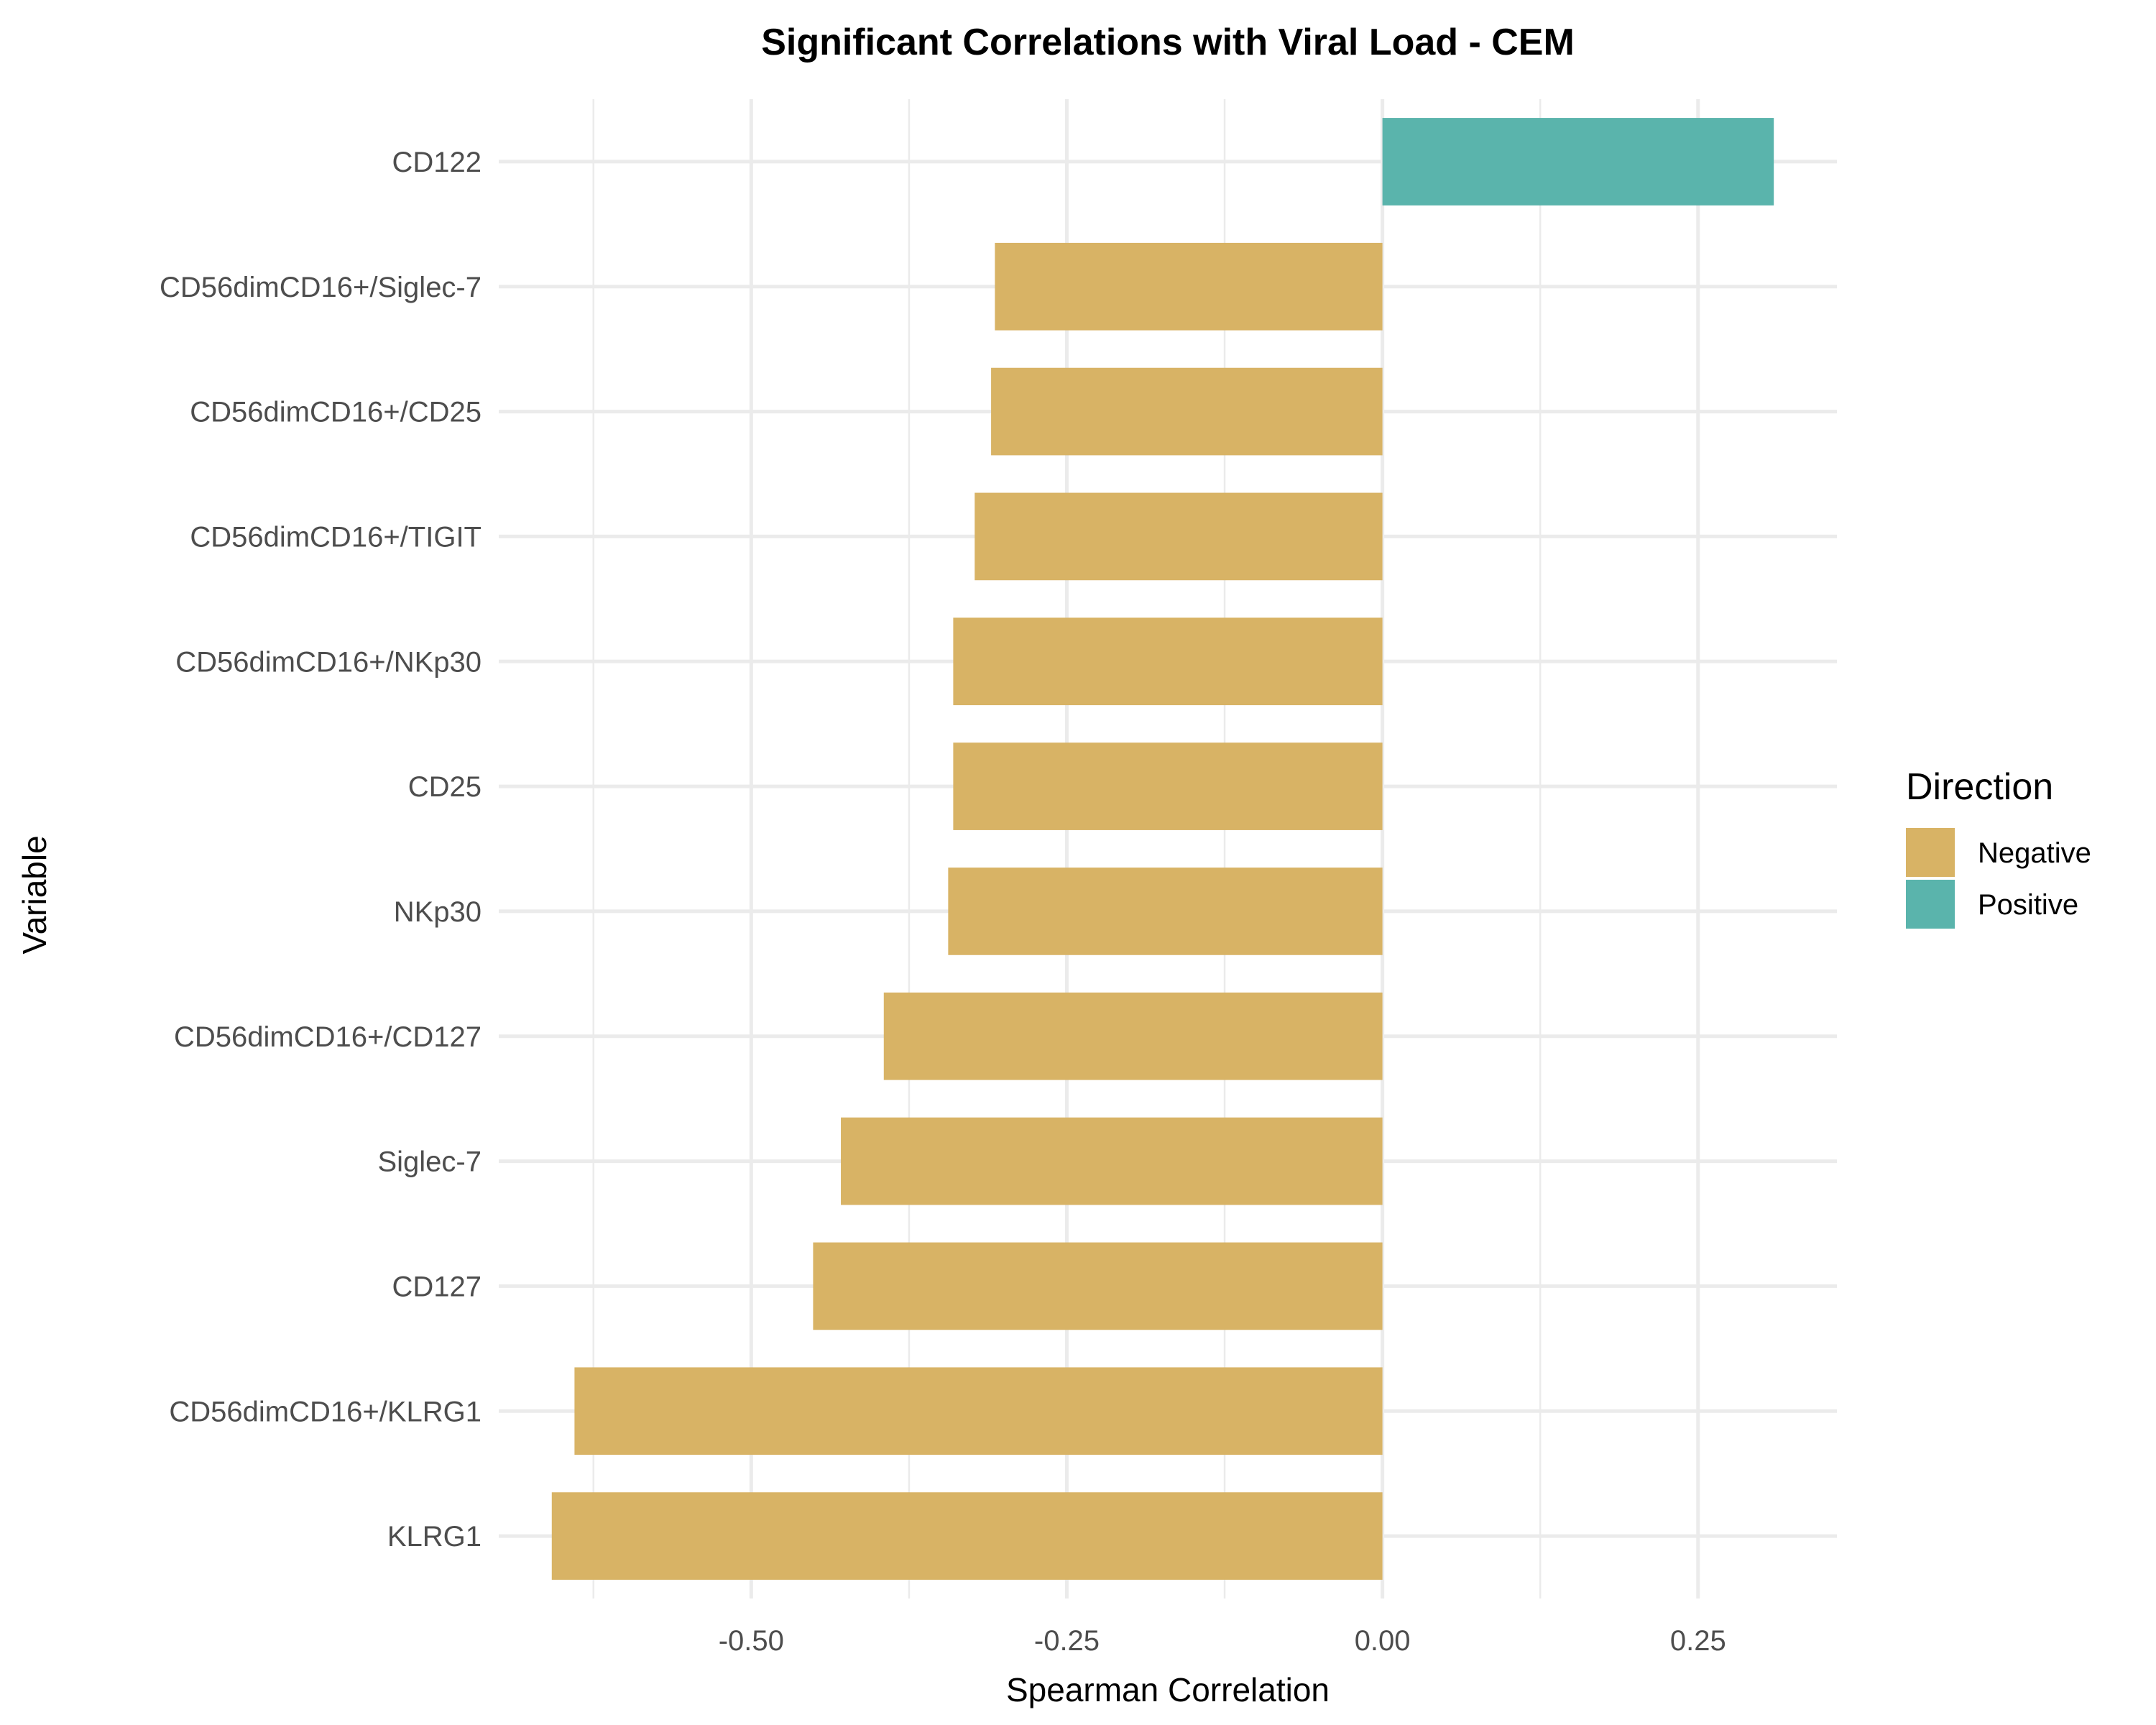 The width and height of the screenshot is (2156, 1725). Describe the element at coordinates (437, 1286) in the screenshot. I see `y-tick-label: CD127` at that location.